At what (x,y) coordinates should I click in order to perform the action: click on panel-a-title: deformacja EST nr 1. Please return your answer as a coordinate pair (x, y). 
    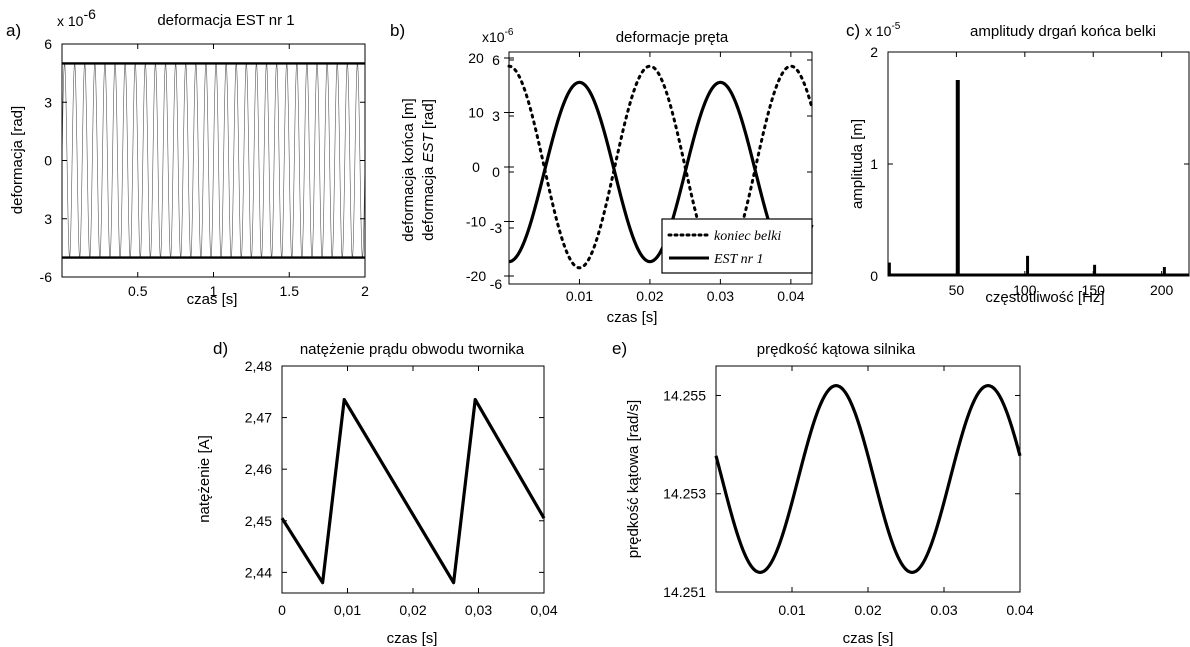
    Looking at the image, I should click on (225, 20).